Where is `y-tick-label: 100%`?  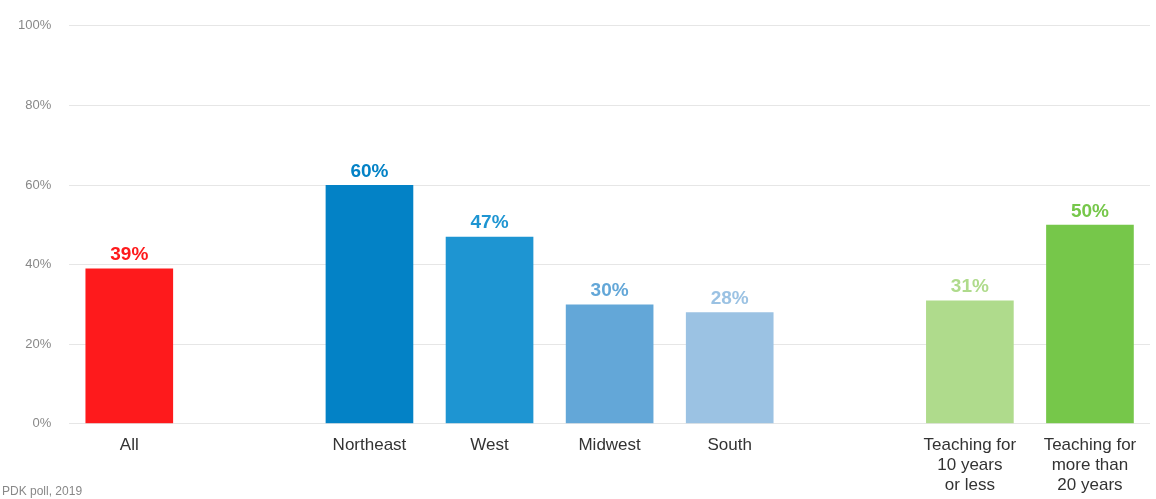
y-tick-label: 100% is located at coordinates (35, 25).